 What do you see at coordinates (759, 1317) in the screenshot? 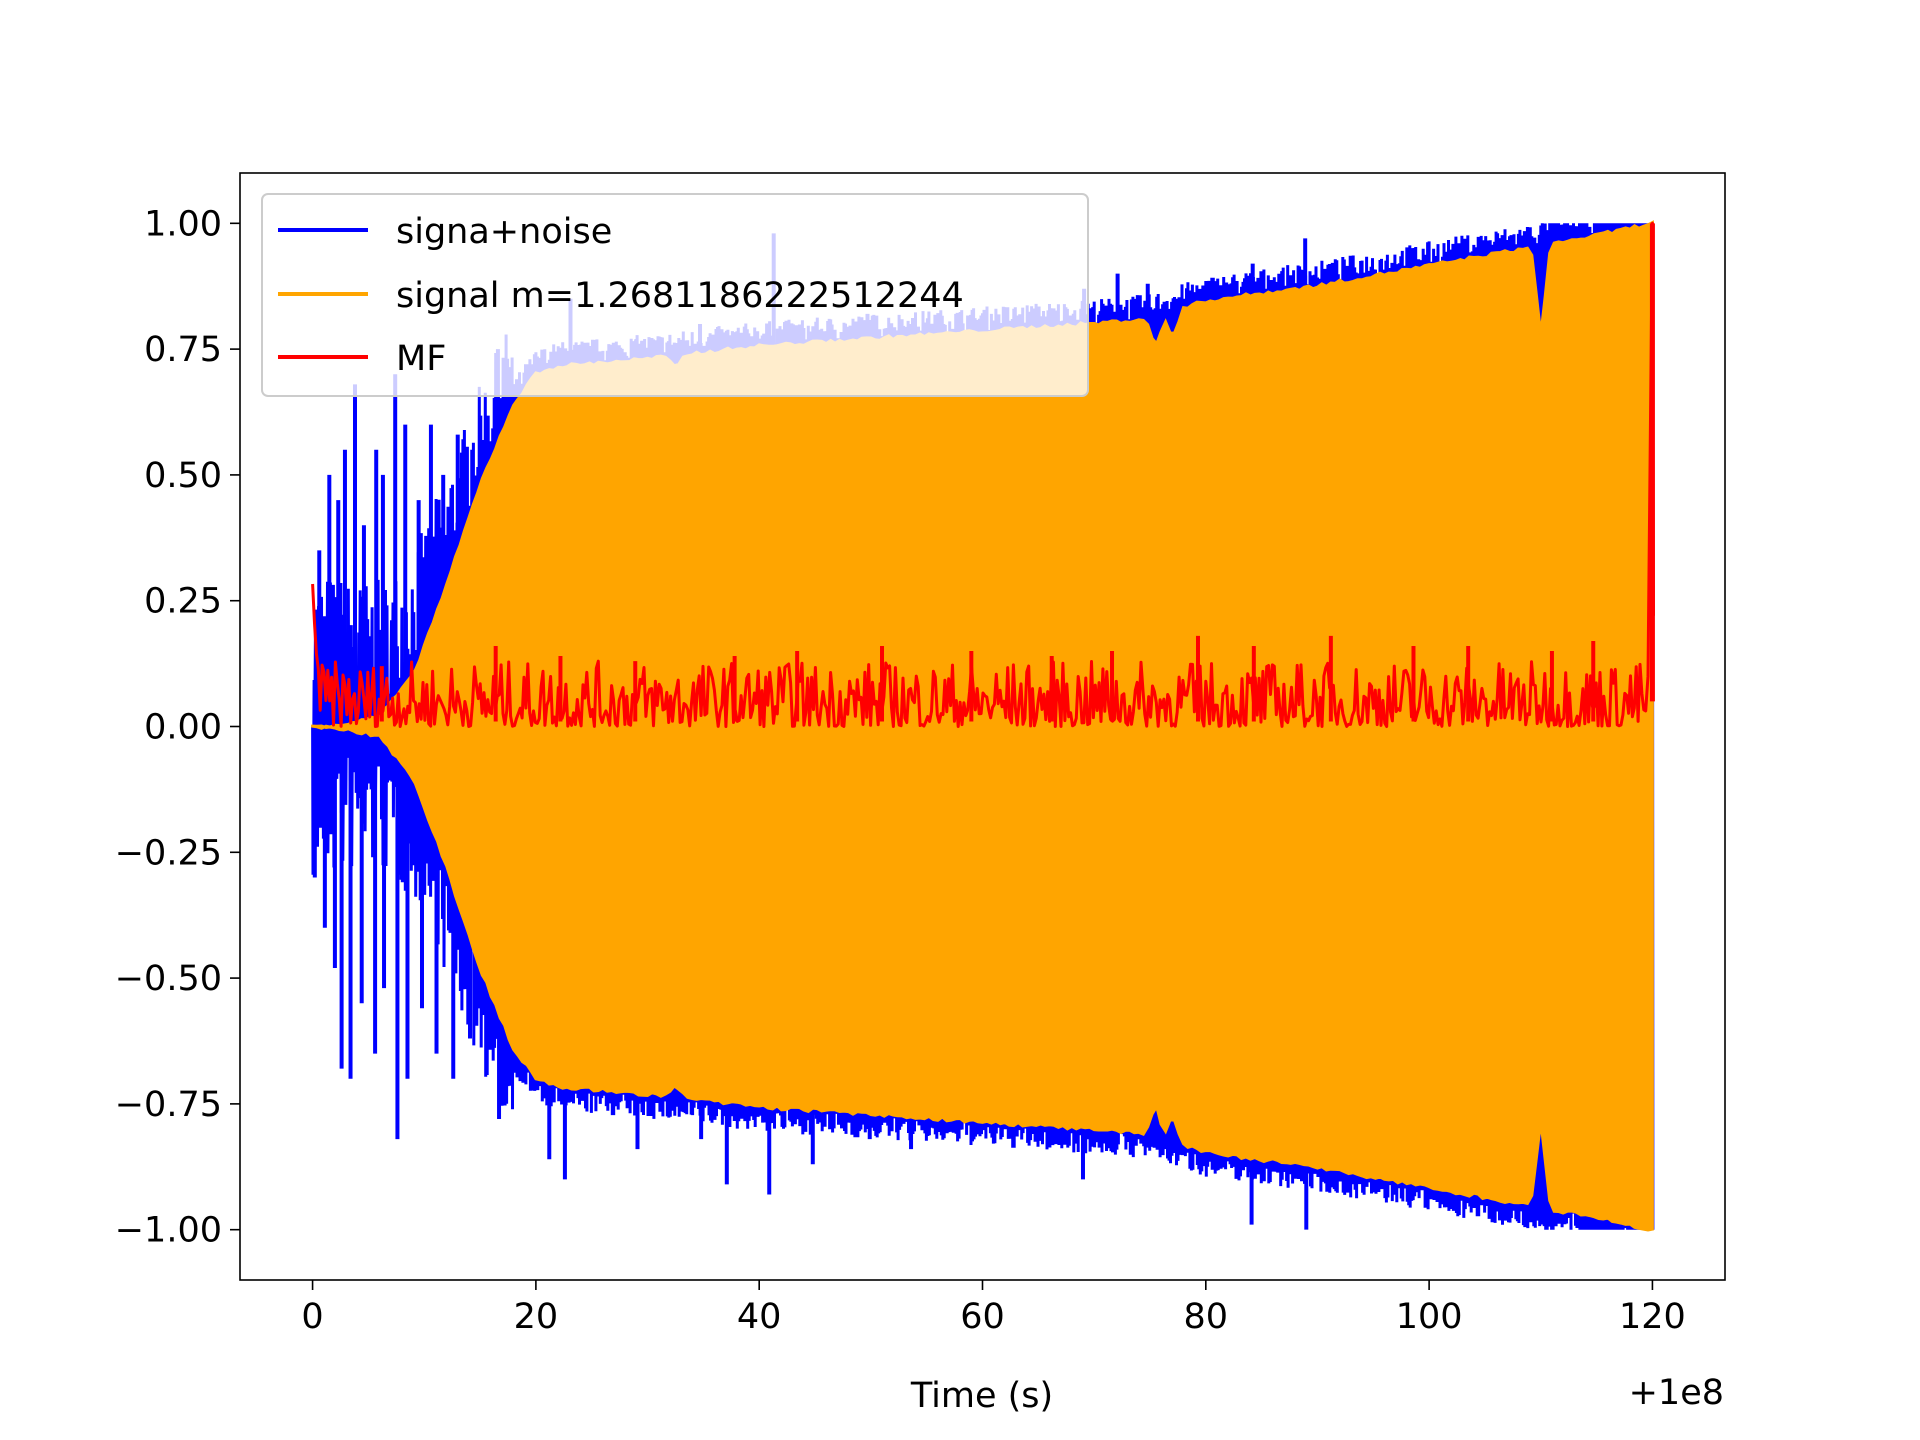
I see `x-tick-label: 40` at bounding box center [759, 1317].